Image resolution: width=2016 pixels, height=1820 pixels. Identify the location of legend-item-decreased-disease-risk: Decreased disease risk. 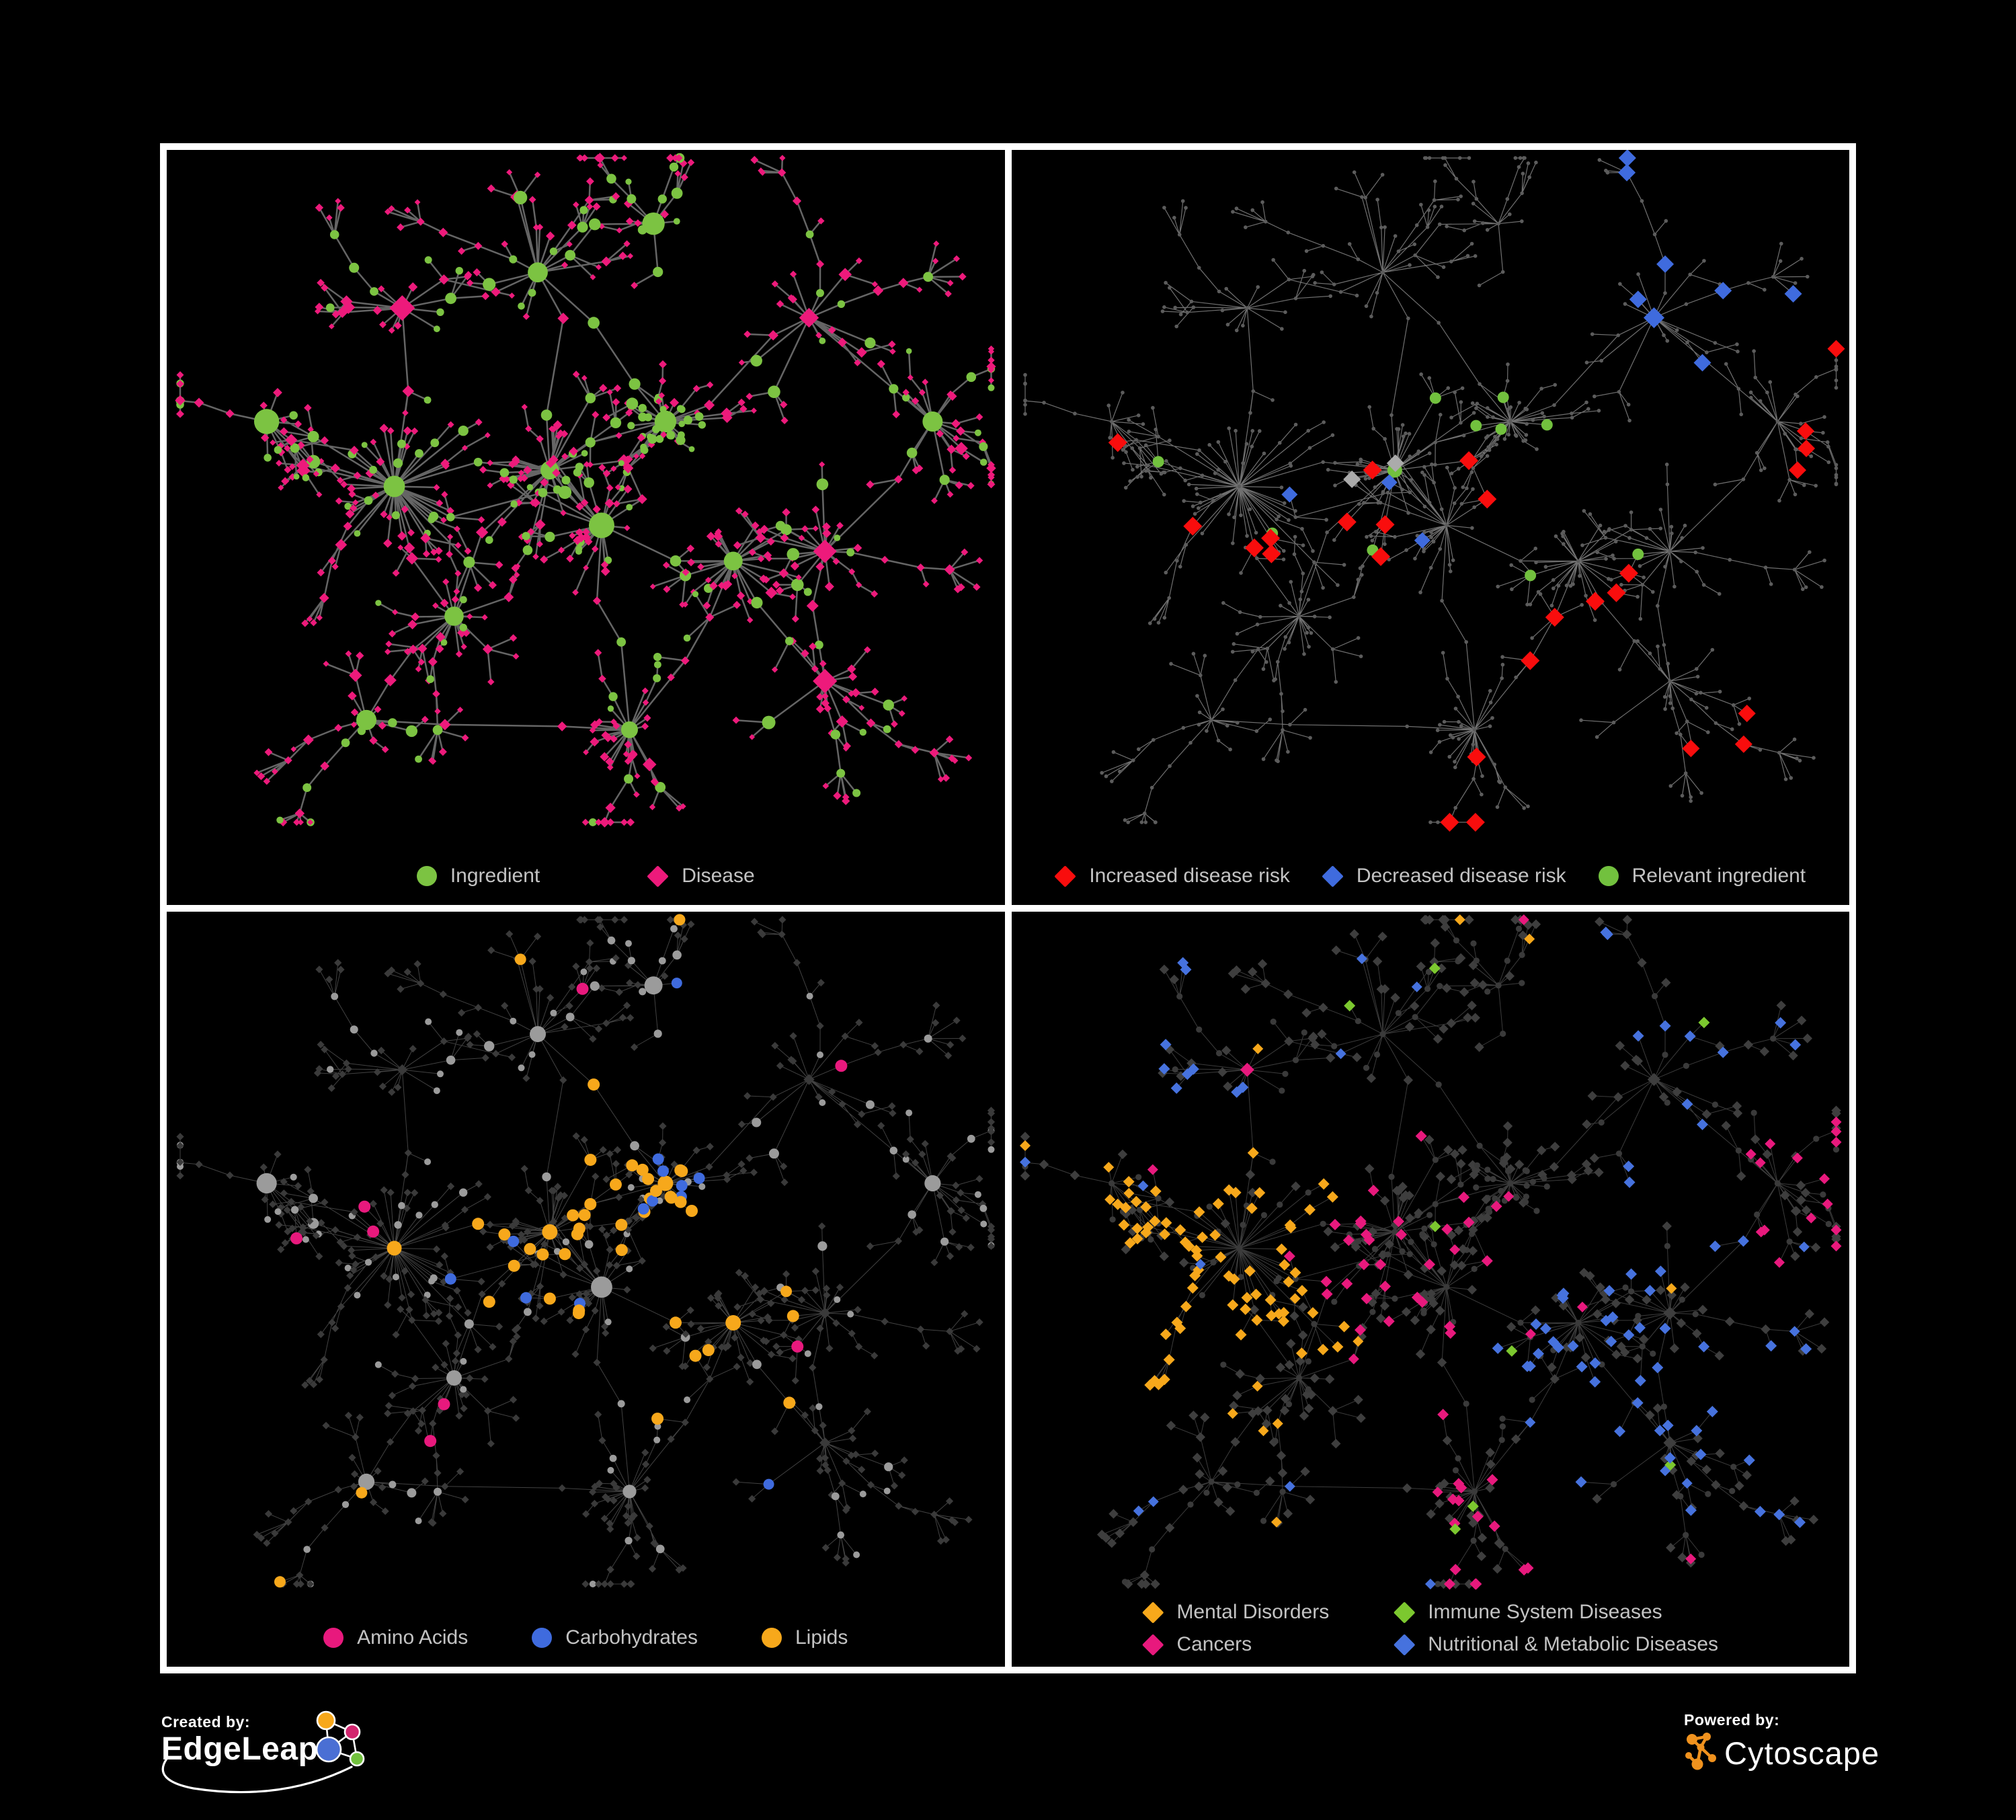
(1444, 876).